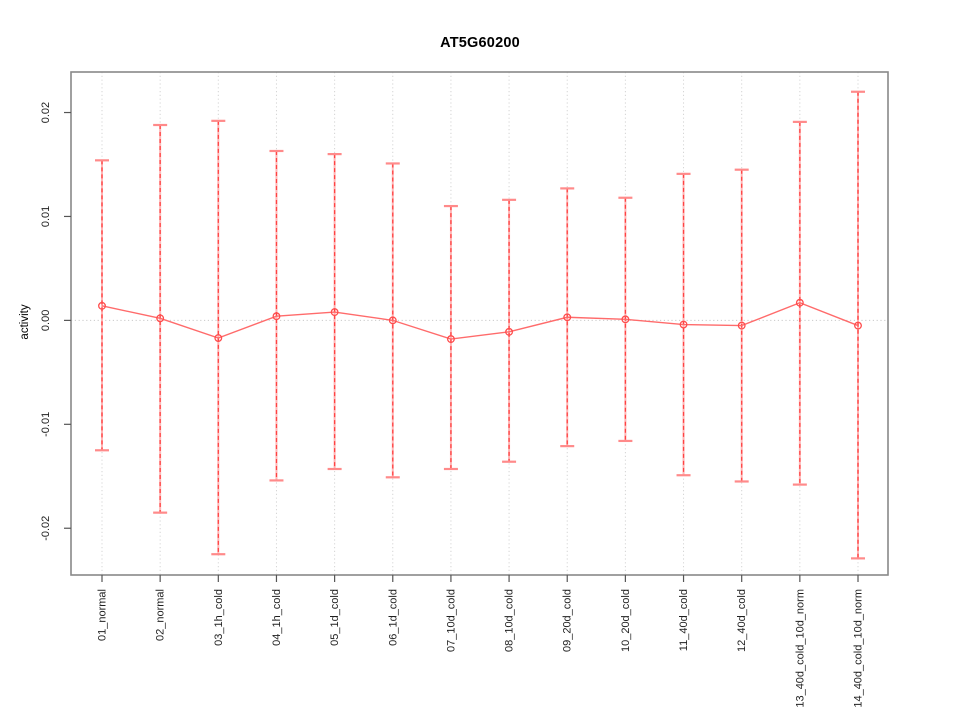 Image resolution: width=960 pixels, height=720 pixels. Describe the element at coordinates (568, 620) in the screenshot. I see `x-tick-label: 09_20d_cold` at that location.